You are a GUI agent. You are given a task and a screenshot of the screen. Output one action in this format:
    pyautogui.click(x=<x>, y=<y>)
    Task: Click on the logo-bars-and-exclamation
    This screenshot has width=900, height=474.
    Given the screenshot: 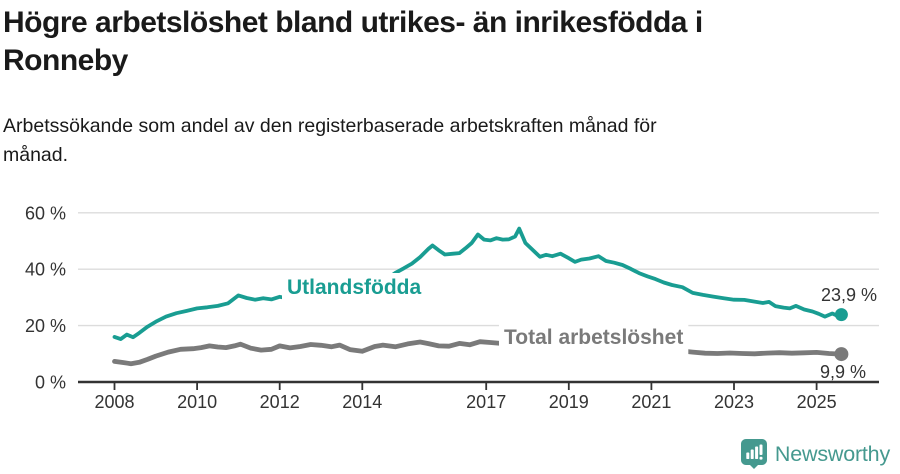 What is the action you would take?
    pyautogui.click(x=754, y=452)
    